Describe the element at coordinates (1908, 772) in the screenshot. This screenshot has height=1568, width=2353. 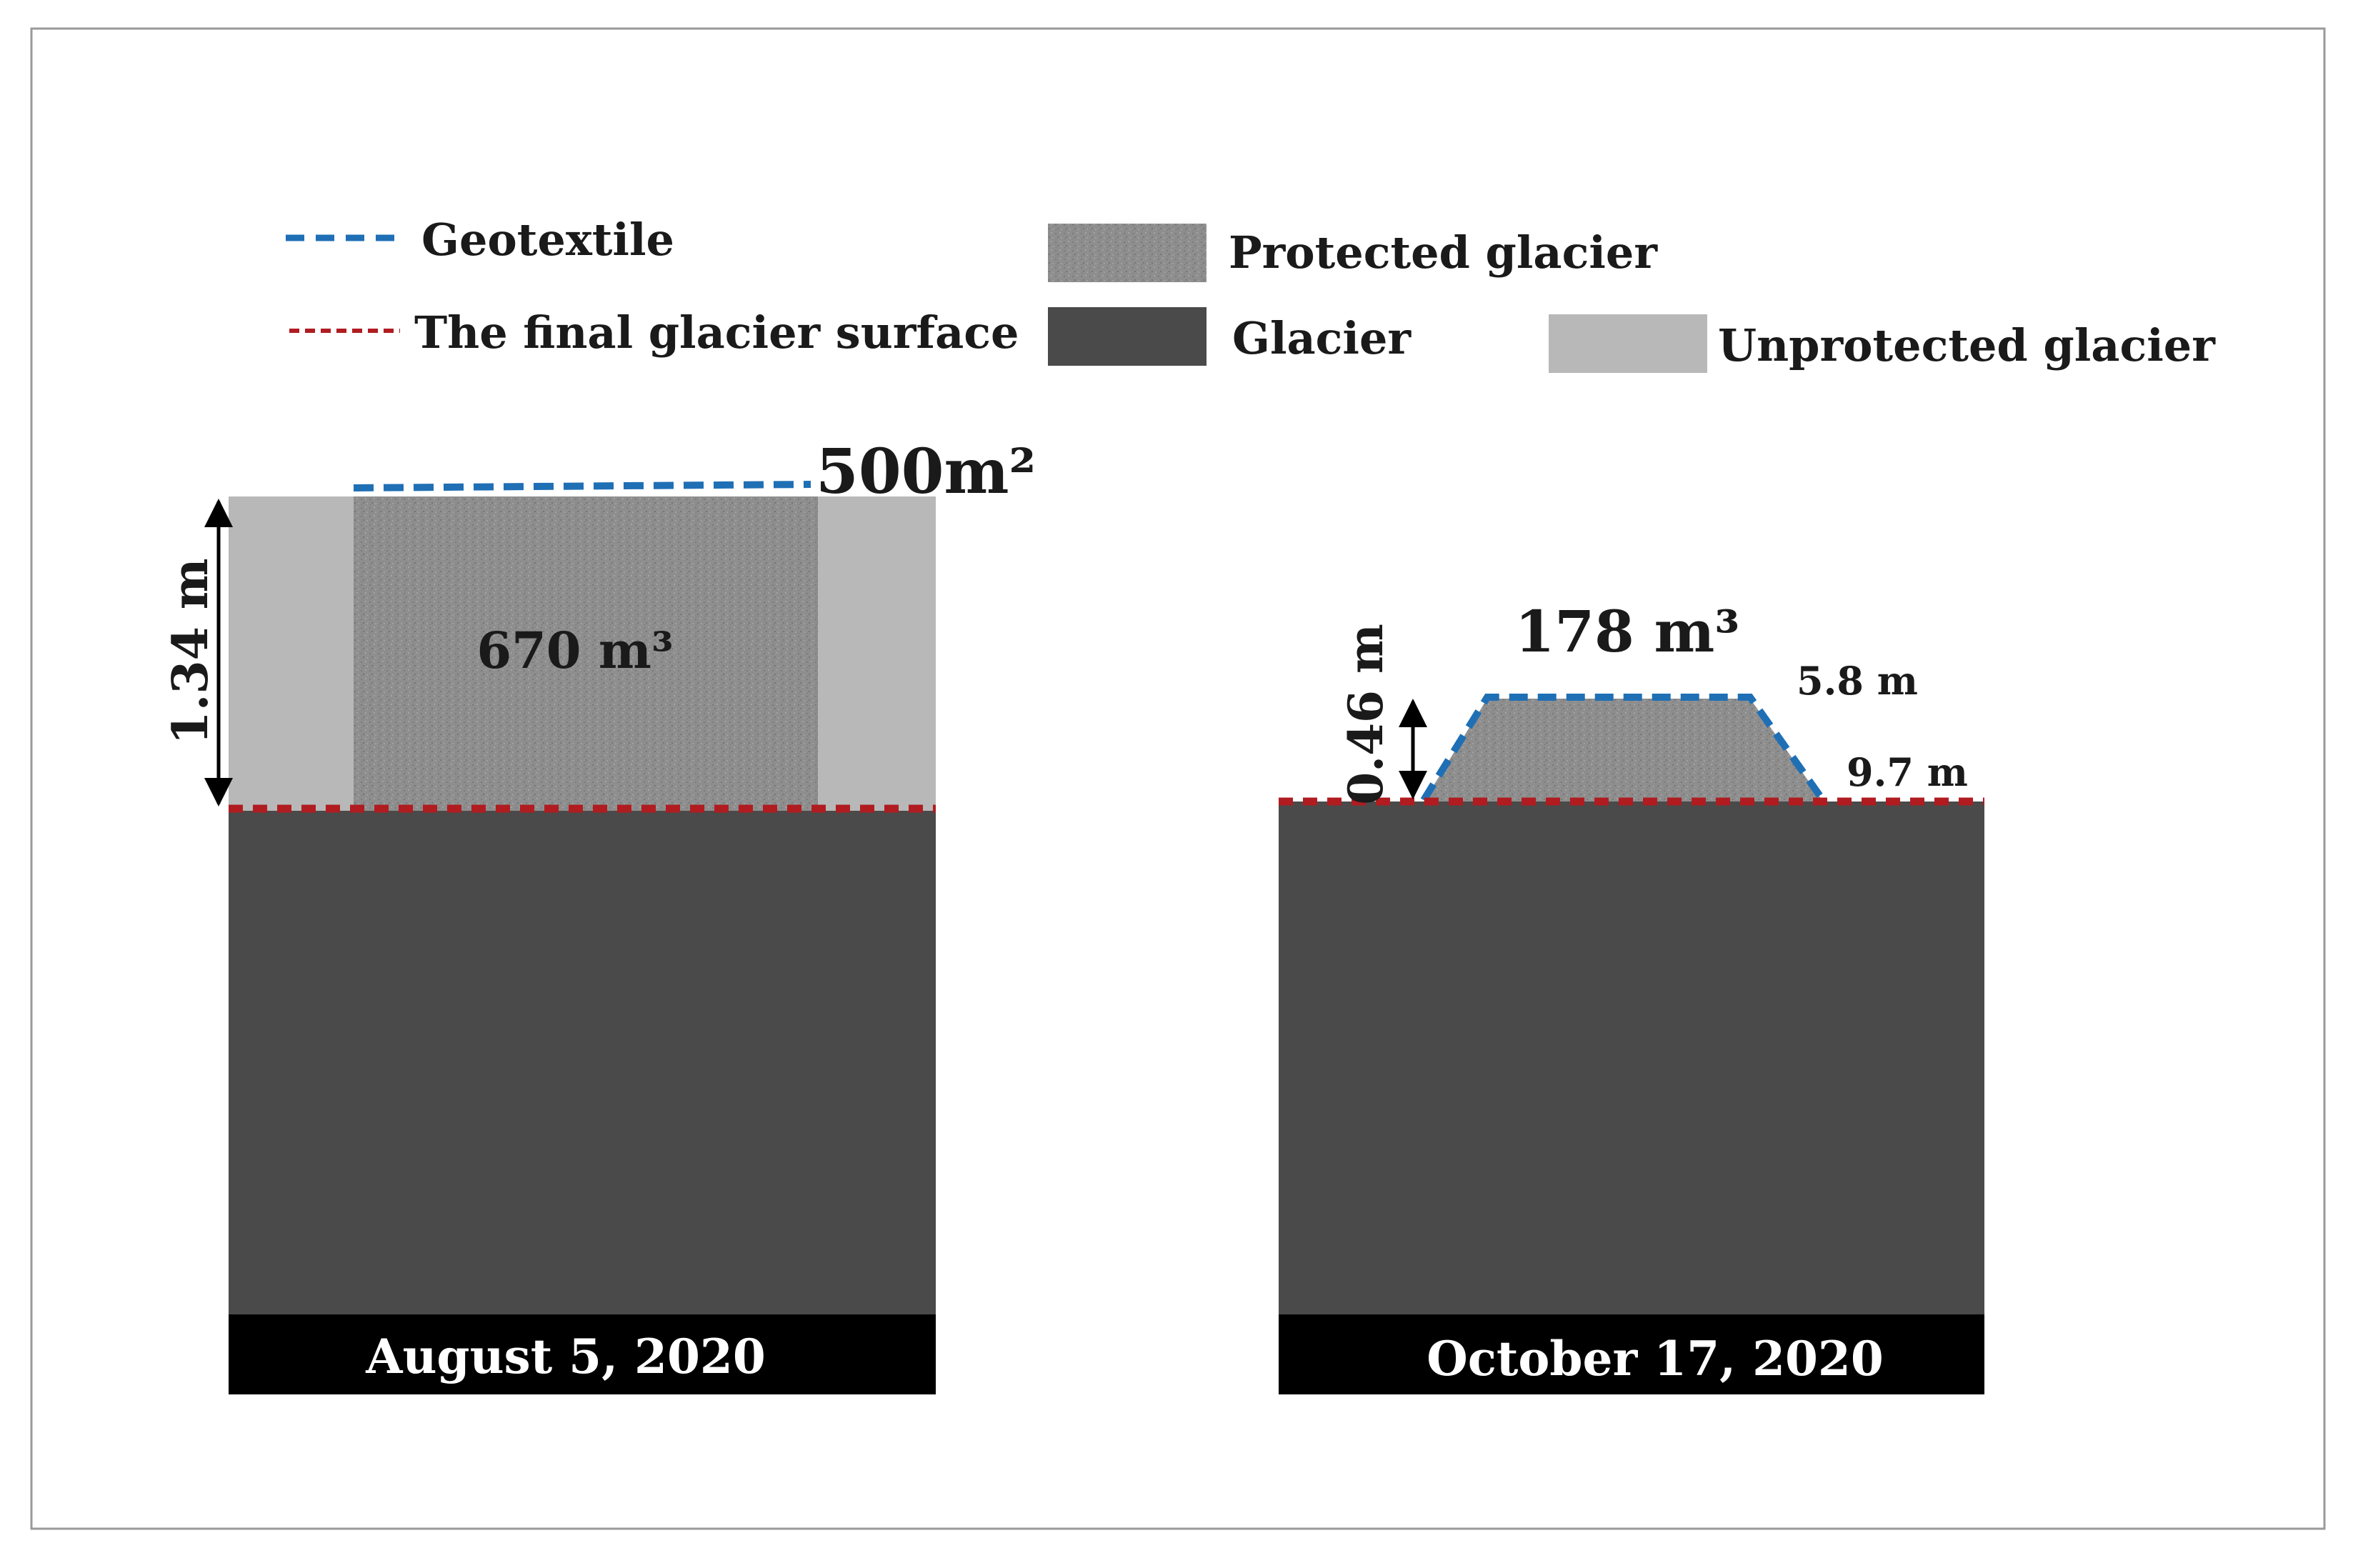
I see `bottom-width-label: 9.7 m` at that location.